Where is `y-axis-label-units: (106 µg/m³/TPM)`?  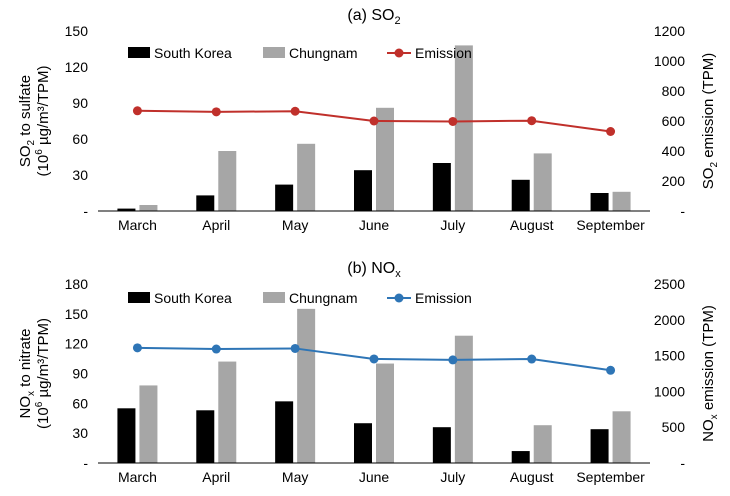
y-axis-label-units: (106 µg/m³/TPM) is located at coordinates (43, 373).